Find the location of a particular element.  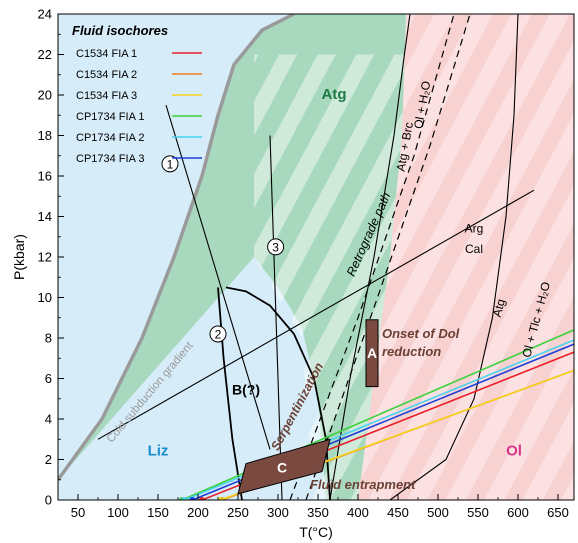

liz-atg-boundary is located at coordinates (230, 393).